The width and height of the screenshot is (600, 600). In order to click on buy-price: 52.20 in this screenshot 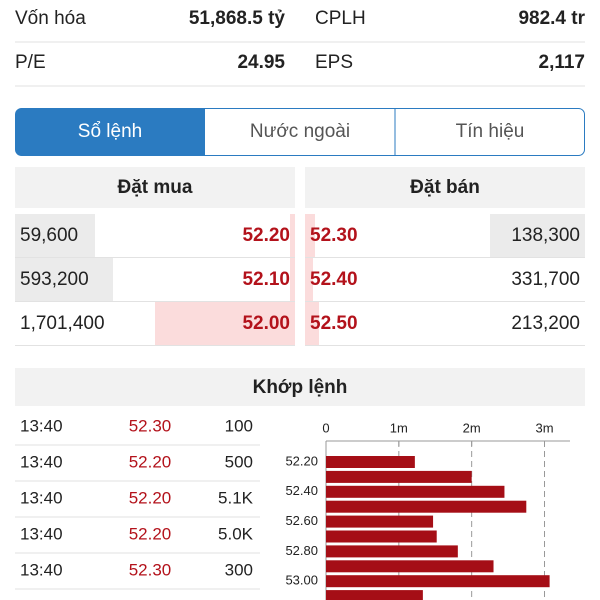, I will do `click(266, 235)`.